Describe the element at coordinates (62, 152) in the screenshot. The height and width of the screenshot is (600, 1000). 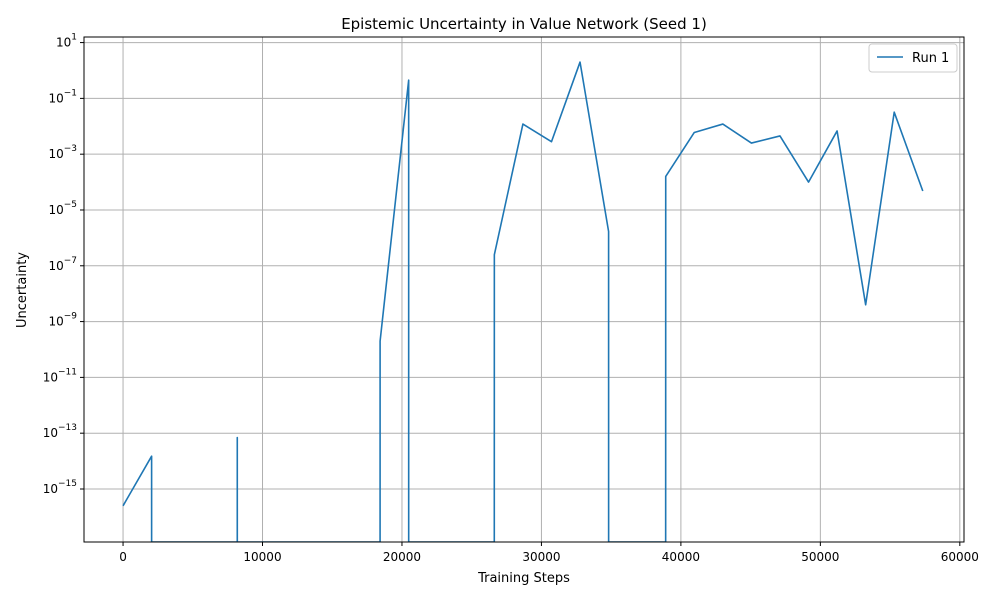
I see `y-tick-label: 10⁻³` at that location.